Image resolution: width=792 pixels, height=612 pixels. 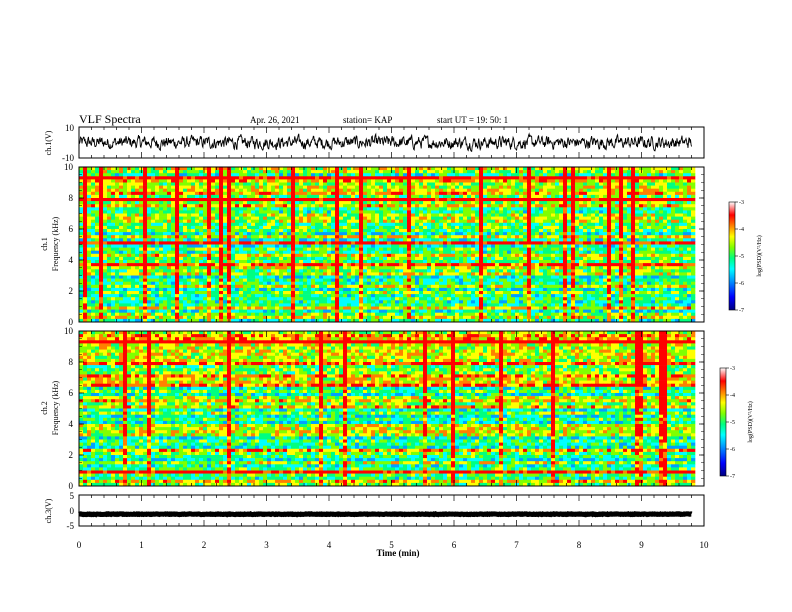 What do you see at coordinates (275, 120) in the screenshot?
I see `header-date: Apr. 26, 2021` at bounding box center [275, 120].